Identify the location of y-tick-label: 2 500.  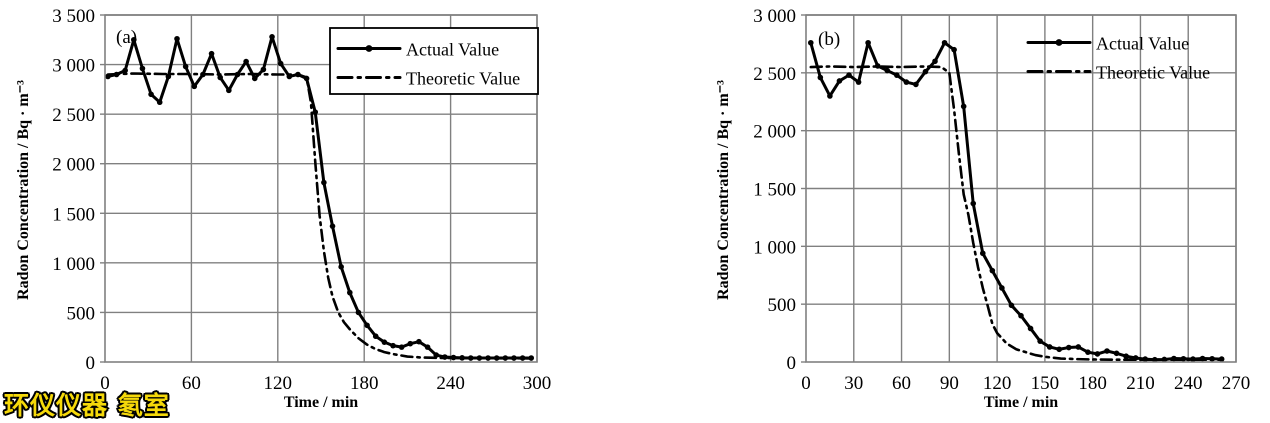
(774, 74).